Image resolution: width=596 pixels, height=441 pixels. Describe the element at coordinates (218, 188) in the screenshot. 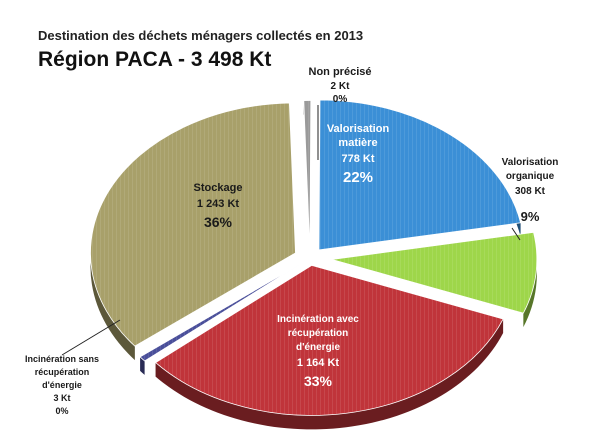

I see `label-stockage-name: Stockage` at that location.